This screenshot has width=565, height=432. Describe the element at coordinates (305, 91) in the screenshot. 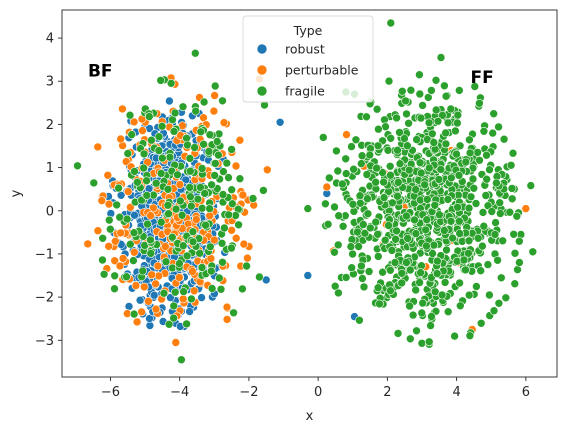

I see `legend-label-fragile: fragile` at that location.